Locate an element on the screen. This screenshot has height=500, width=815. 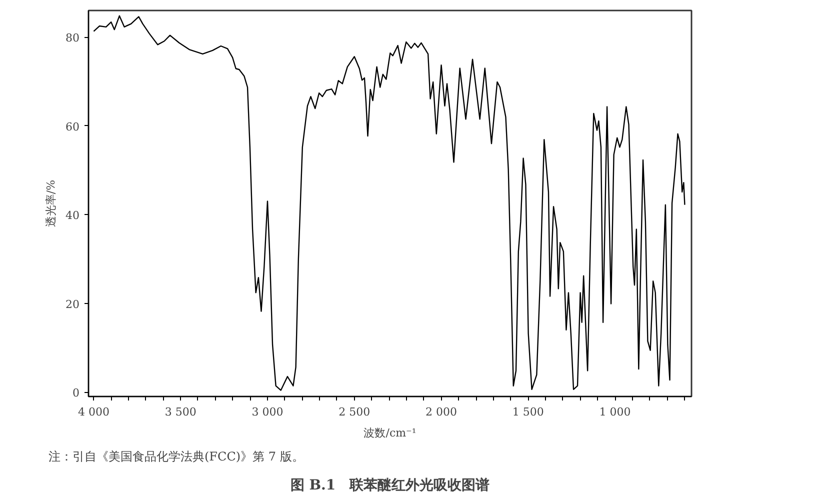
x-axis-title: 波数/cm⁻¹ is located at coordinates (390, 433).